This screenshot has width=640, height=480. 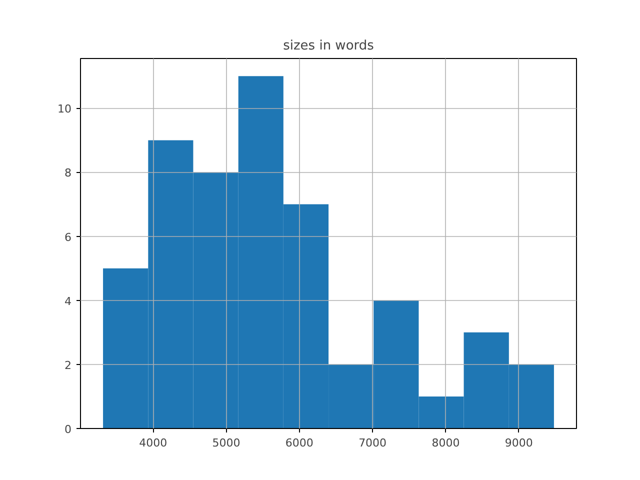 What do you see at coordinates (153, 443) in the screenshot?
I see `x-tick-label: 4000` at bounding box center [153, 443].